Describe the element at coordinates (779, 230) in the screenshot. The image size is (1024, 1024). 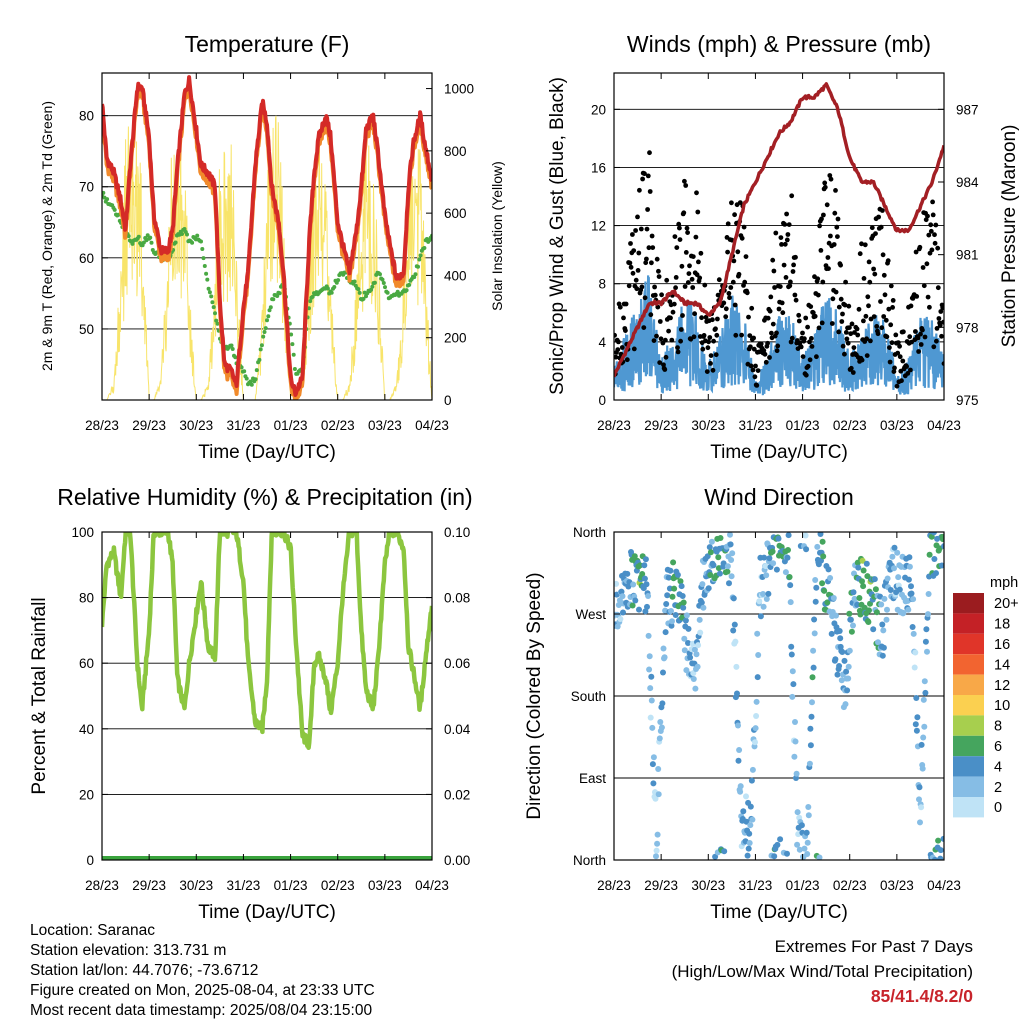
I see `pressure-line` at that location.